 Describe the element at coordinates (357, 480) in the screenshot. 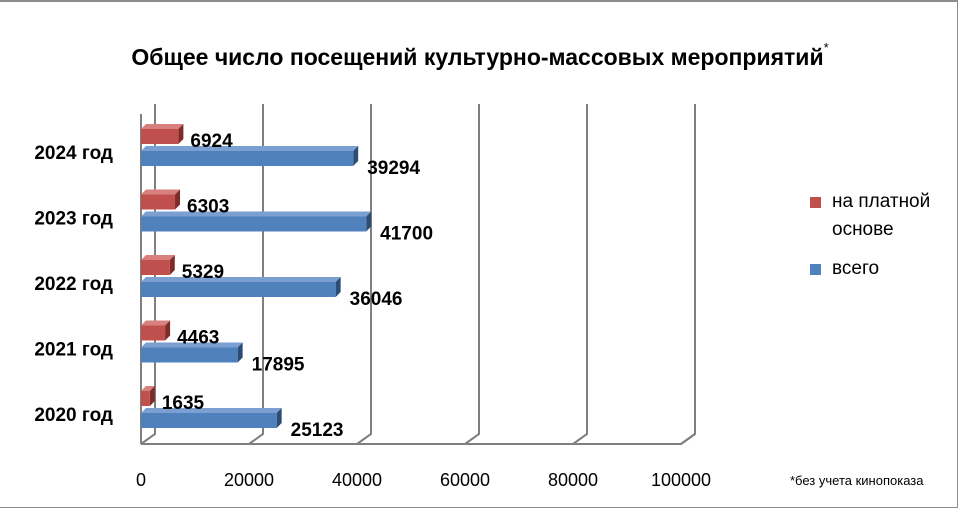

I see `x-tick-label: 40000` at that location.